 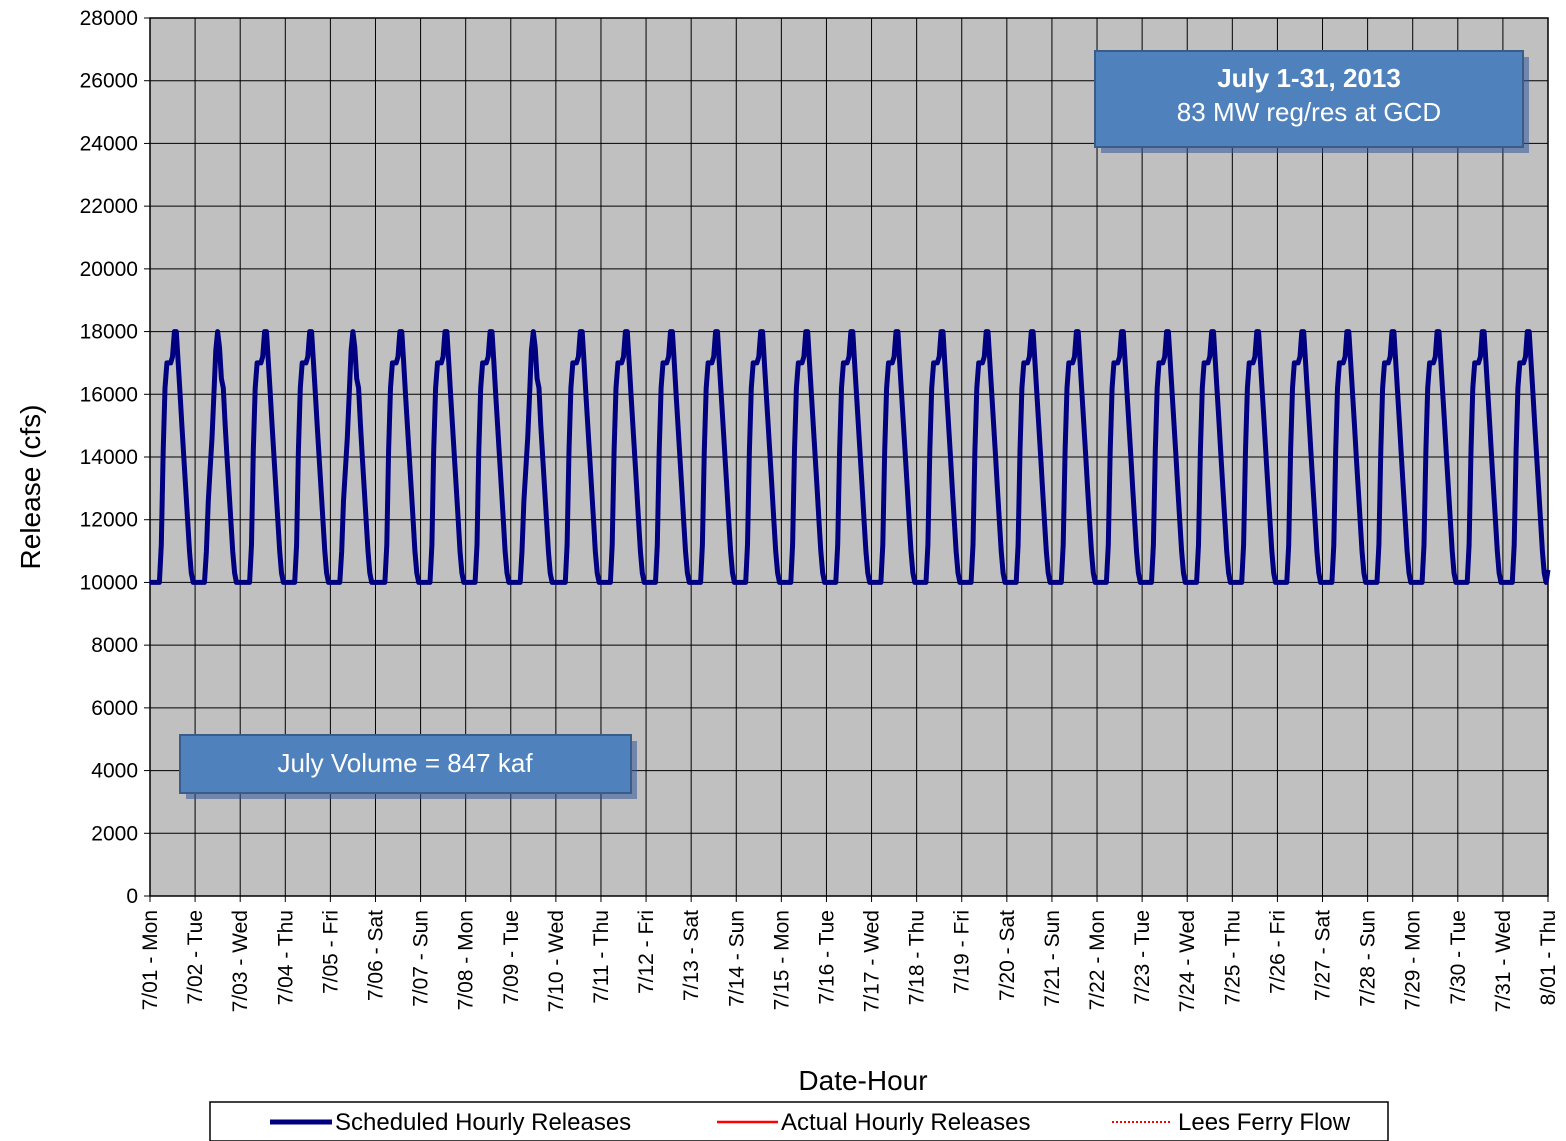 I want to click on x-tick-label: 7/11 - Thu, so click(x=601, y=957).